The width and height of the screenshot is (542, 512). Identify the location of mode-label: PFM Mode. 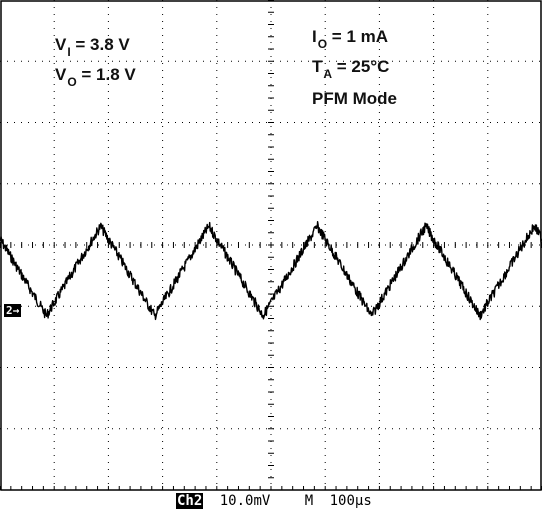
(354, 98).